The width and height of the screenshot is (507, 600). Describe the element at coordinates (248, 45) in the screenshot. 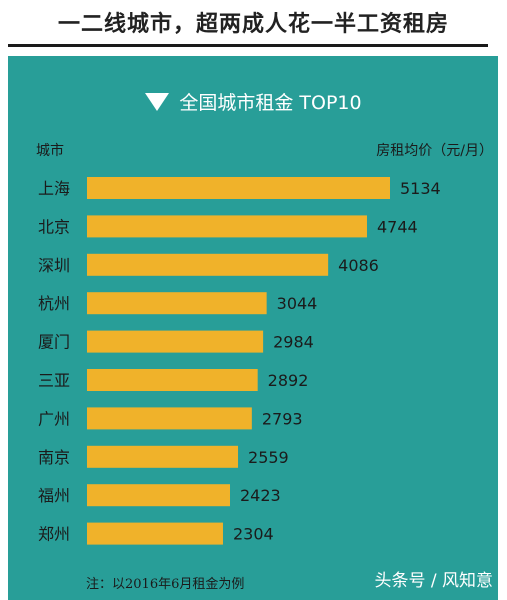

I see `headline-rule` at that location.